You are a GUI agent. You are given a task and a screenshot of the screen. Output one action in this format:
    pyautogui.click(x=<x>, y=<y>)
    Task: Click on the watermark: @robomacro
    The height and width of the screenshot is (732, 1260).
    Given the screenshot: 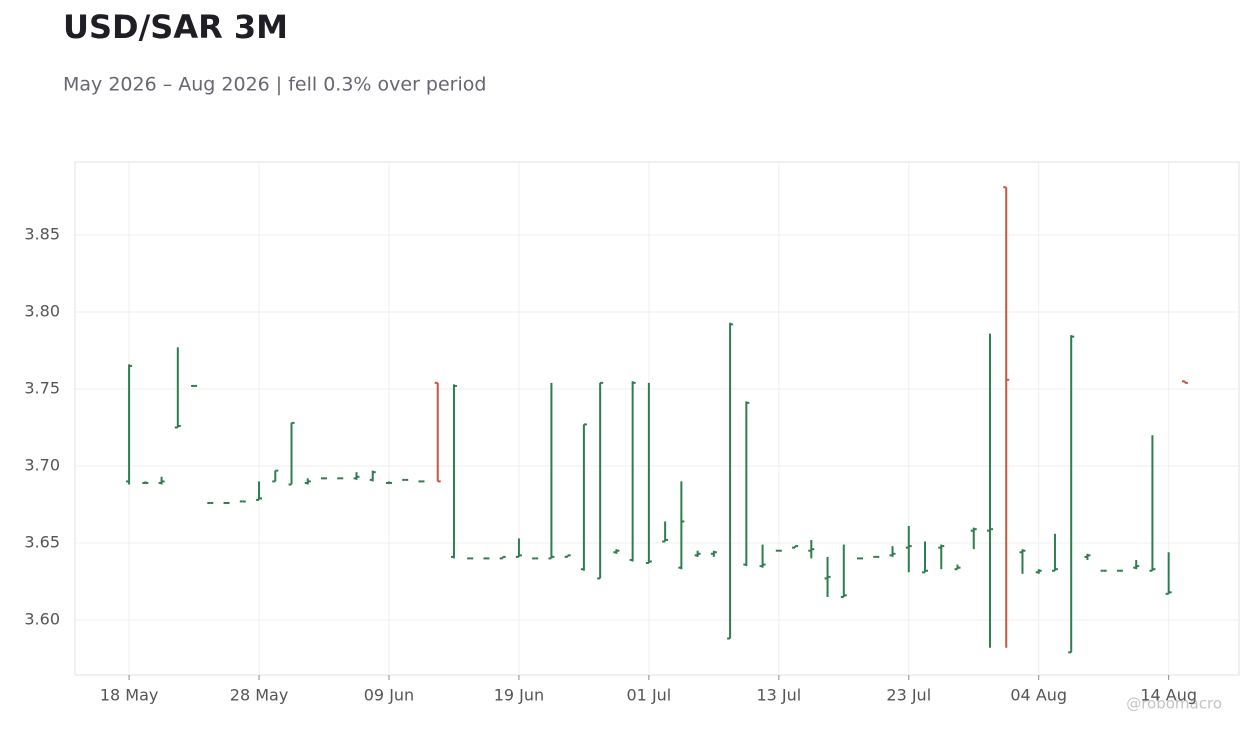 What is the action you would take?
    pyautogui.click(x=1174, y=704)
    